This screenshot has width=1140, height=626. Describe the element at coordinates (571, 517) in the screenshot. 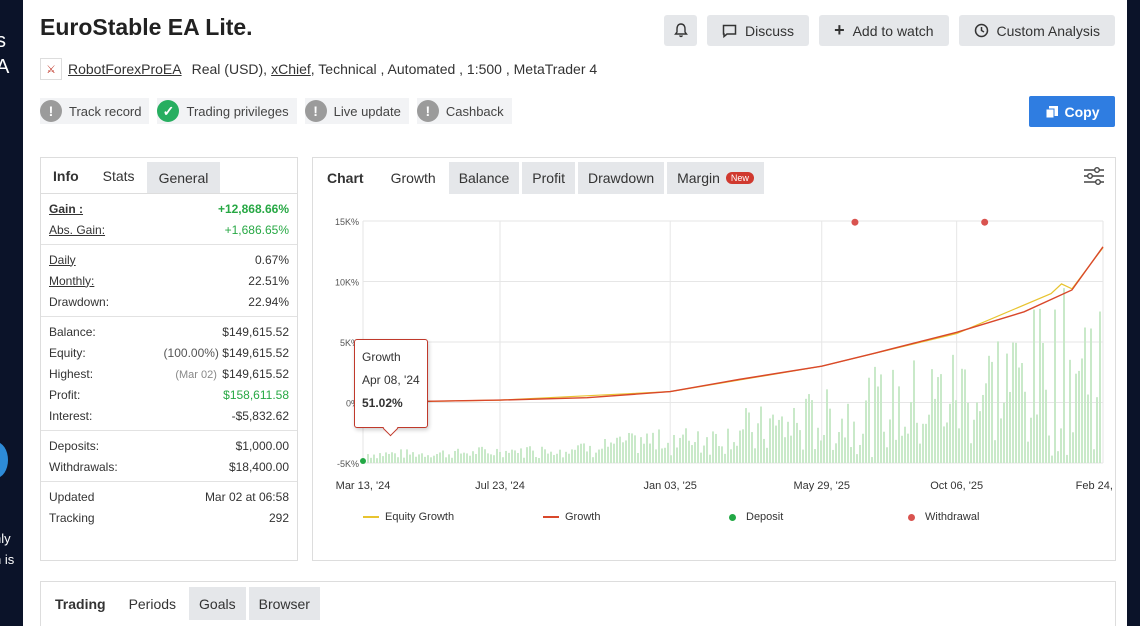

I see `legend-growth: Growth` at that location.